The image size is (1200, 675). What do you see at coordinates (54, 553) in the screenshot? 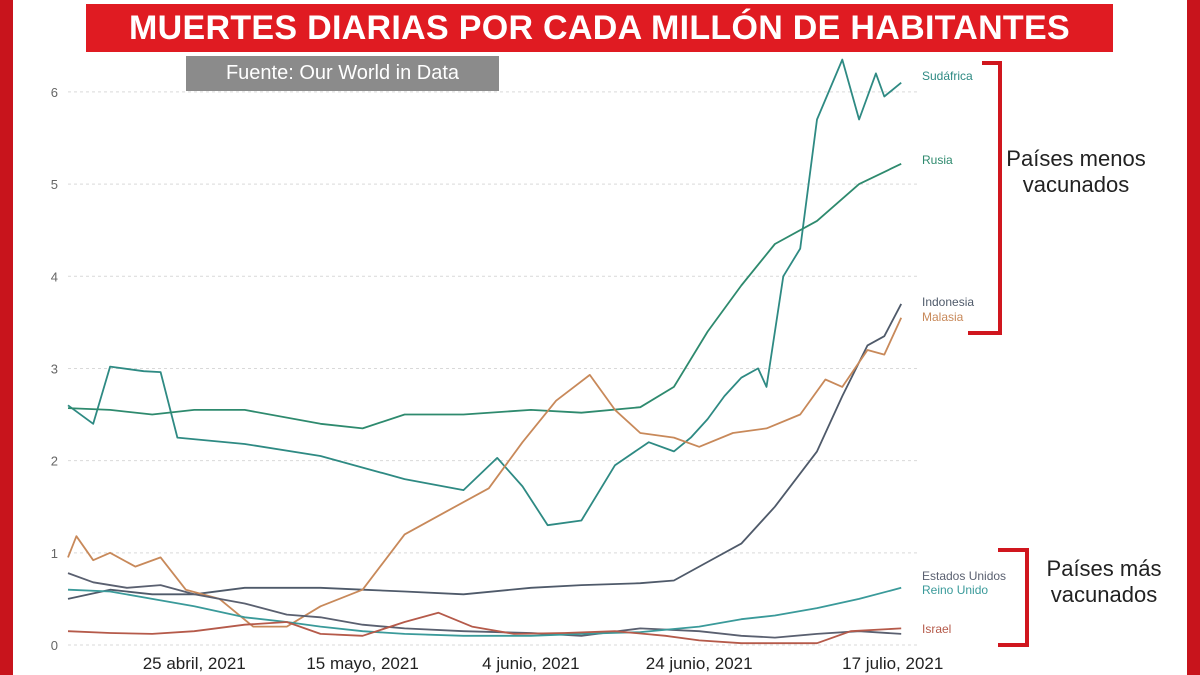
I see `y-tick-label: 1` at bounding box center [54, 553].